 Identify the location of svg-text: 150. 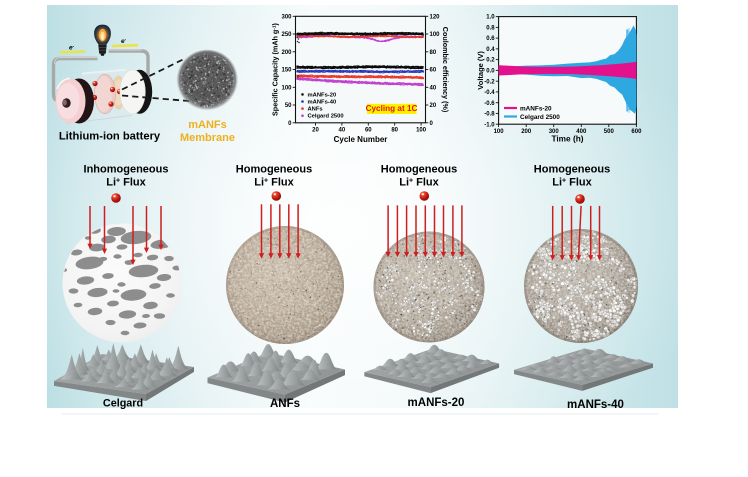
(286, 71).